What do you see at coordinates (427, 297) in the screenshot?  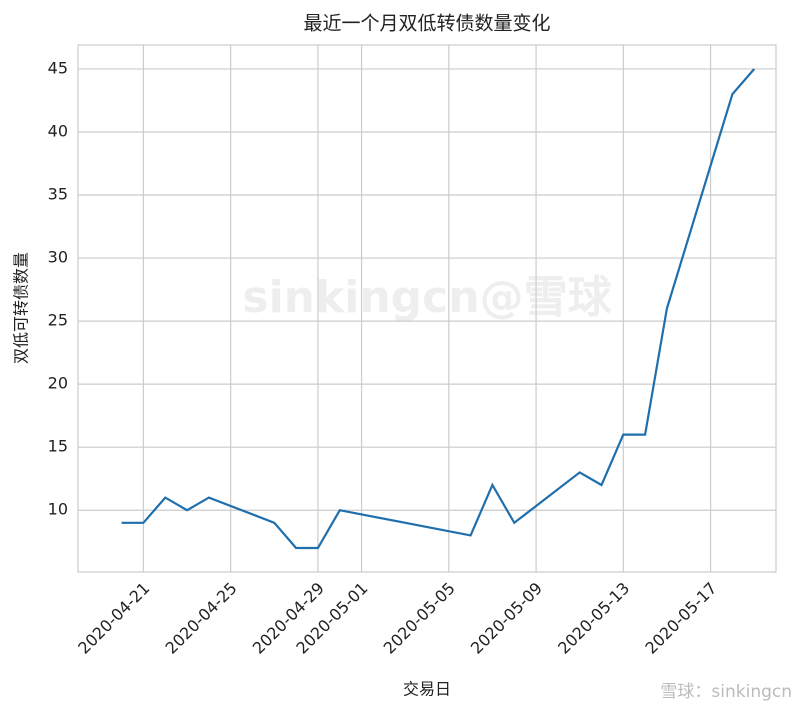 I see `watermark: sinkingcn@雪球` at bounding box center [427, 297].